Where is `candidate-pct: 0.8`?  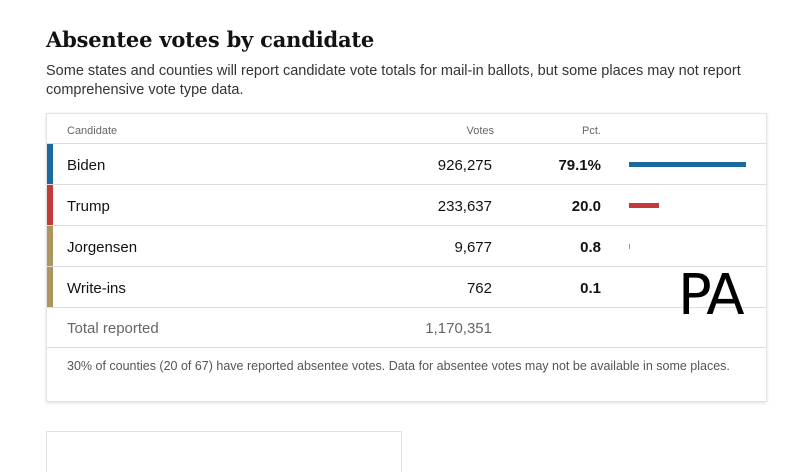
candidate-pct: 0.8 is located at coordinates (590, 247).